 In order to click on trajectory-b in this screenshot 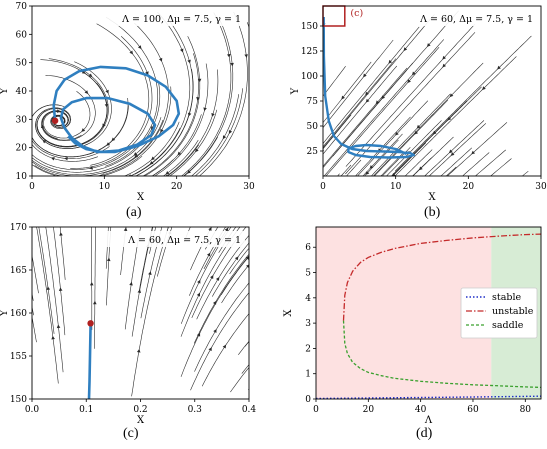, I will do `click(368, 87)`.